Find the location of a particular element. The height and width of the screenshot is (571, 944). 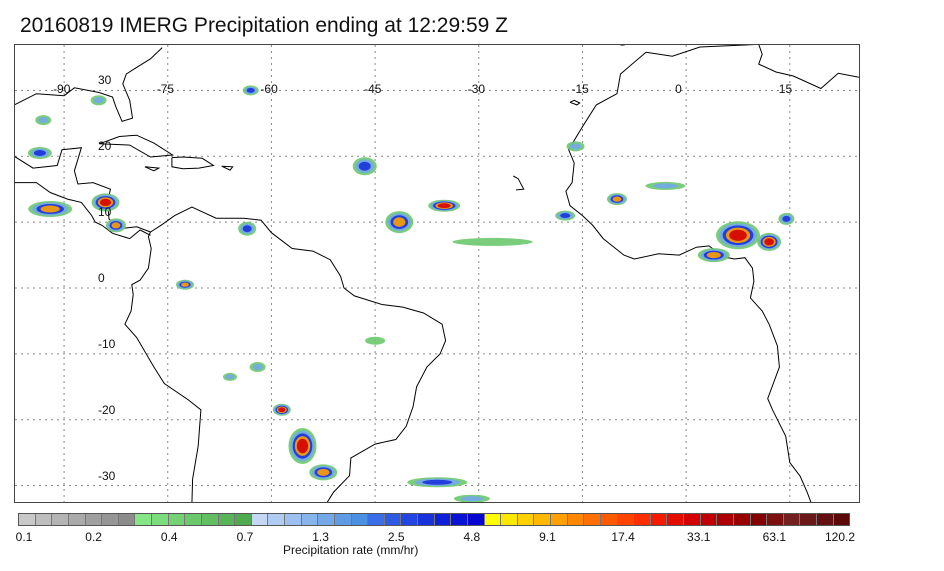

longitude-label-6: 0 is located at coordinates (678, 89).